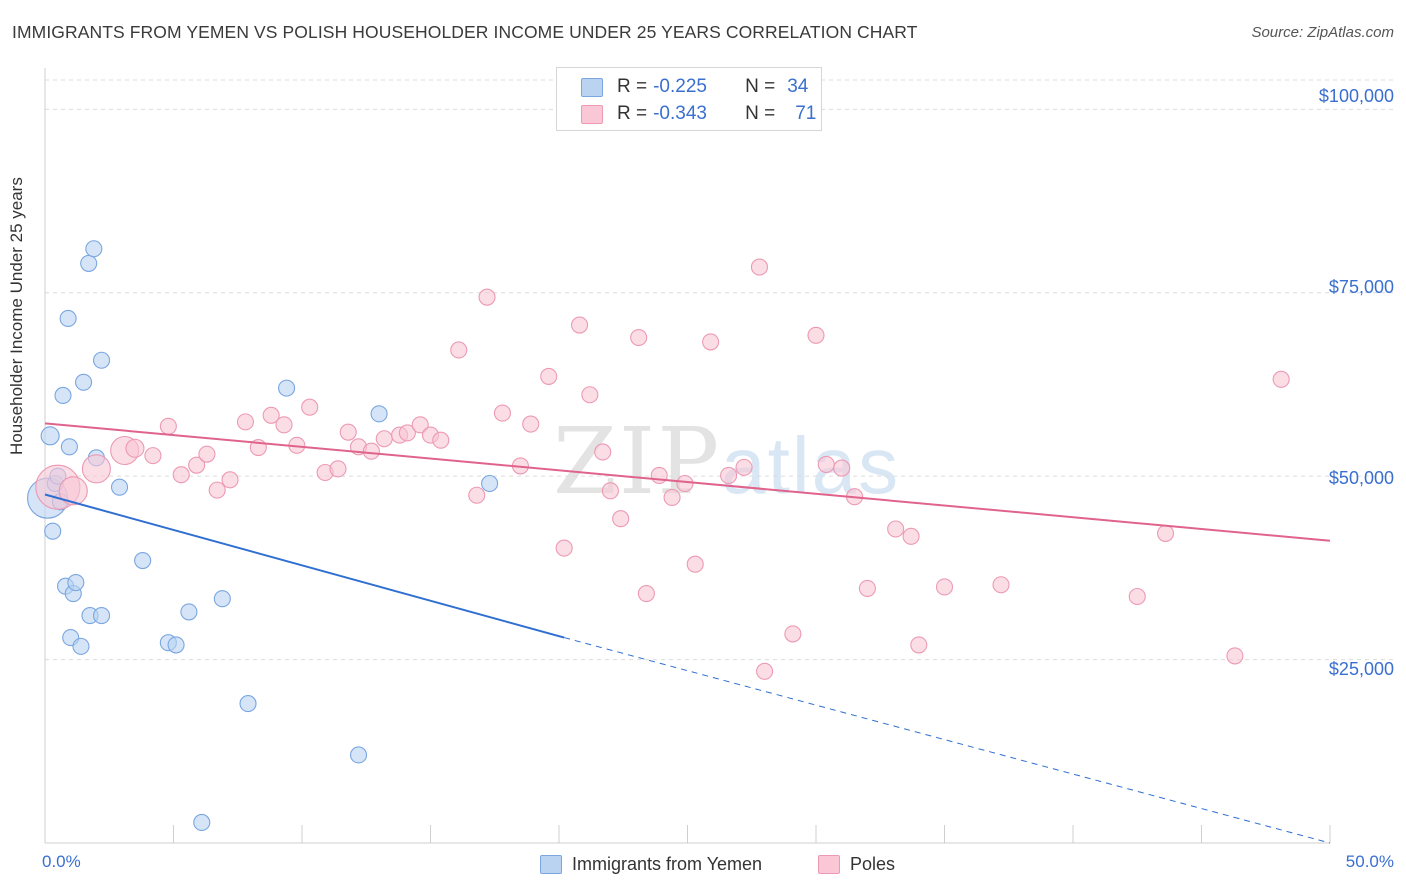  What do you see at coordinates (1356, 96) in the screenshot?
I see `y-tick-label: $100,000` at bounding box center [1356, 96].